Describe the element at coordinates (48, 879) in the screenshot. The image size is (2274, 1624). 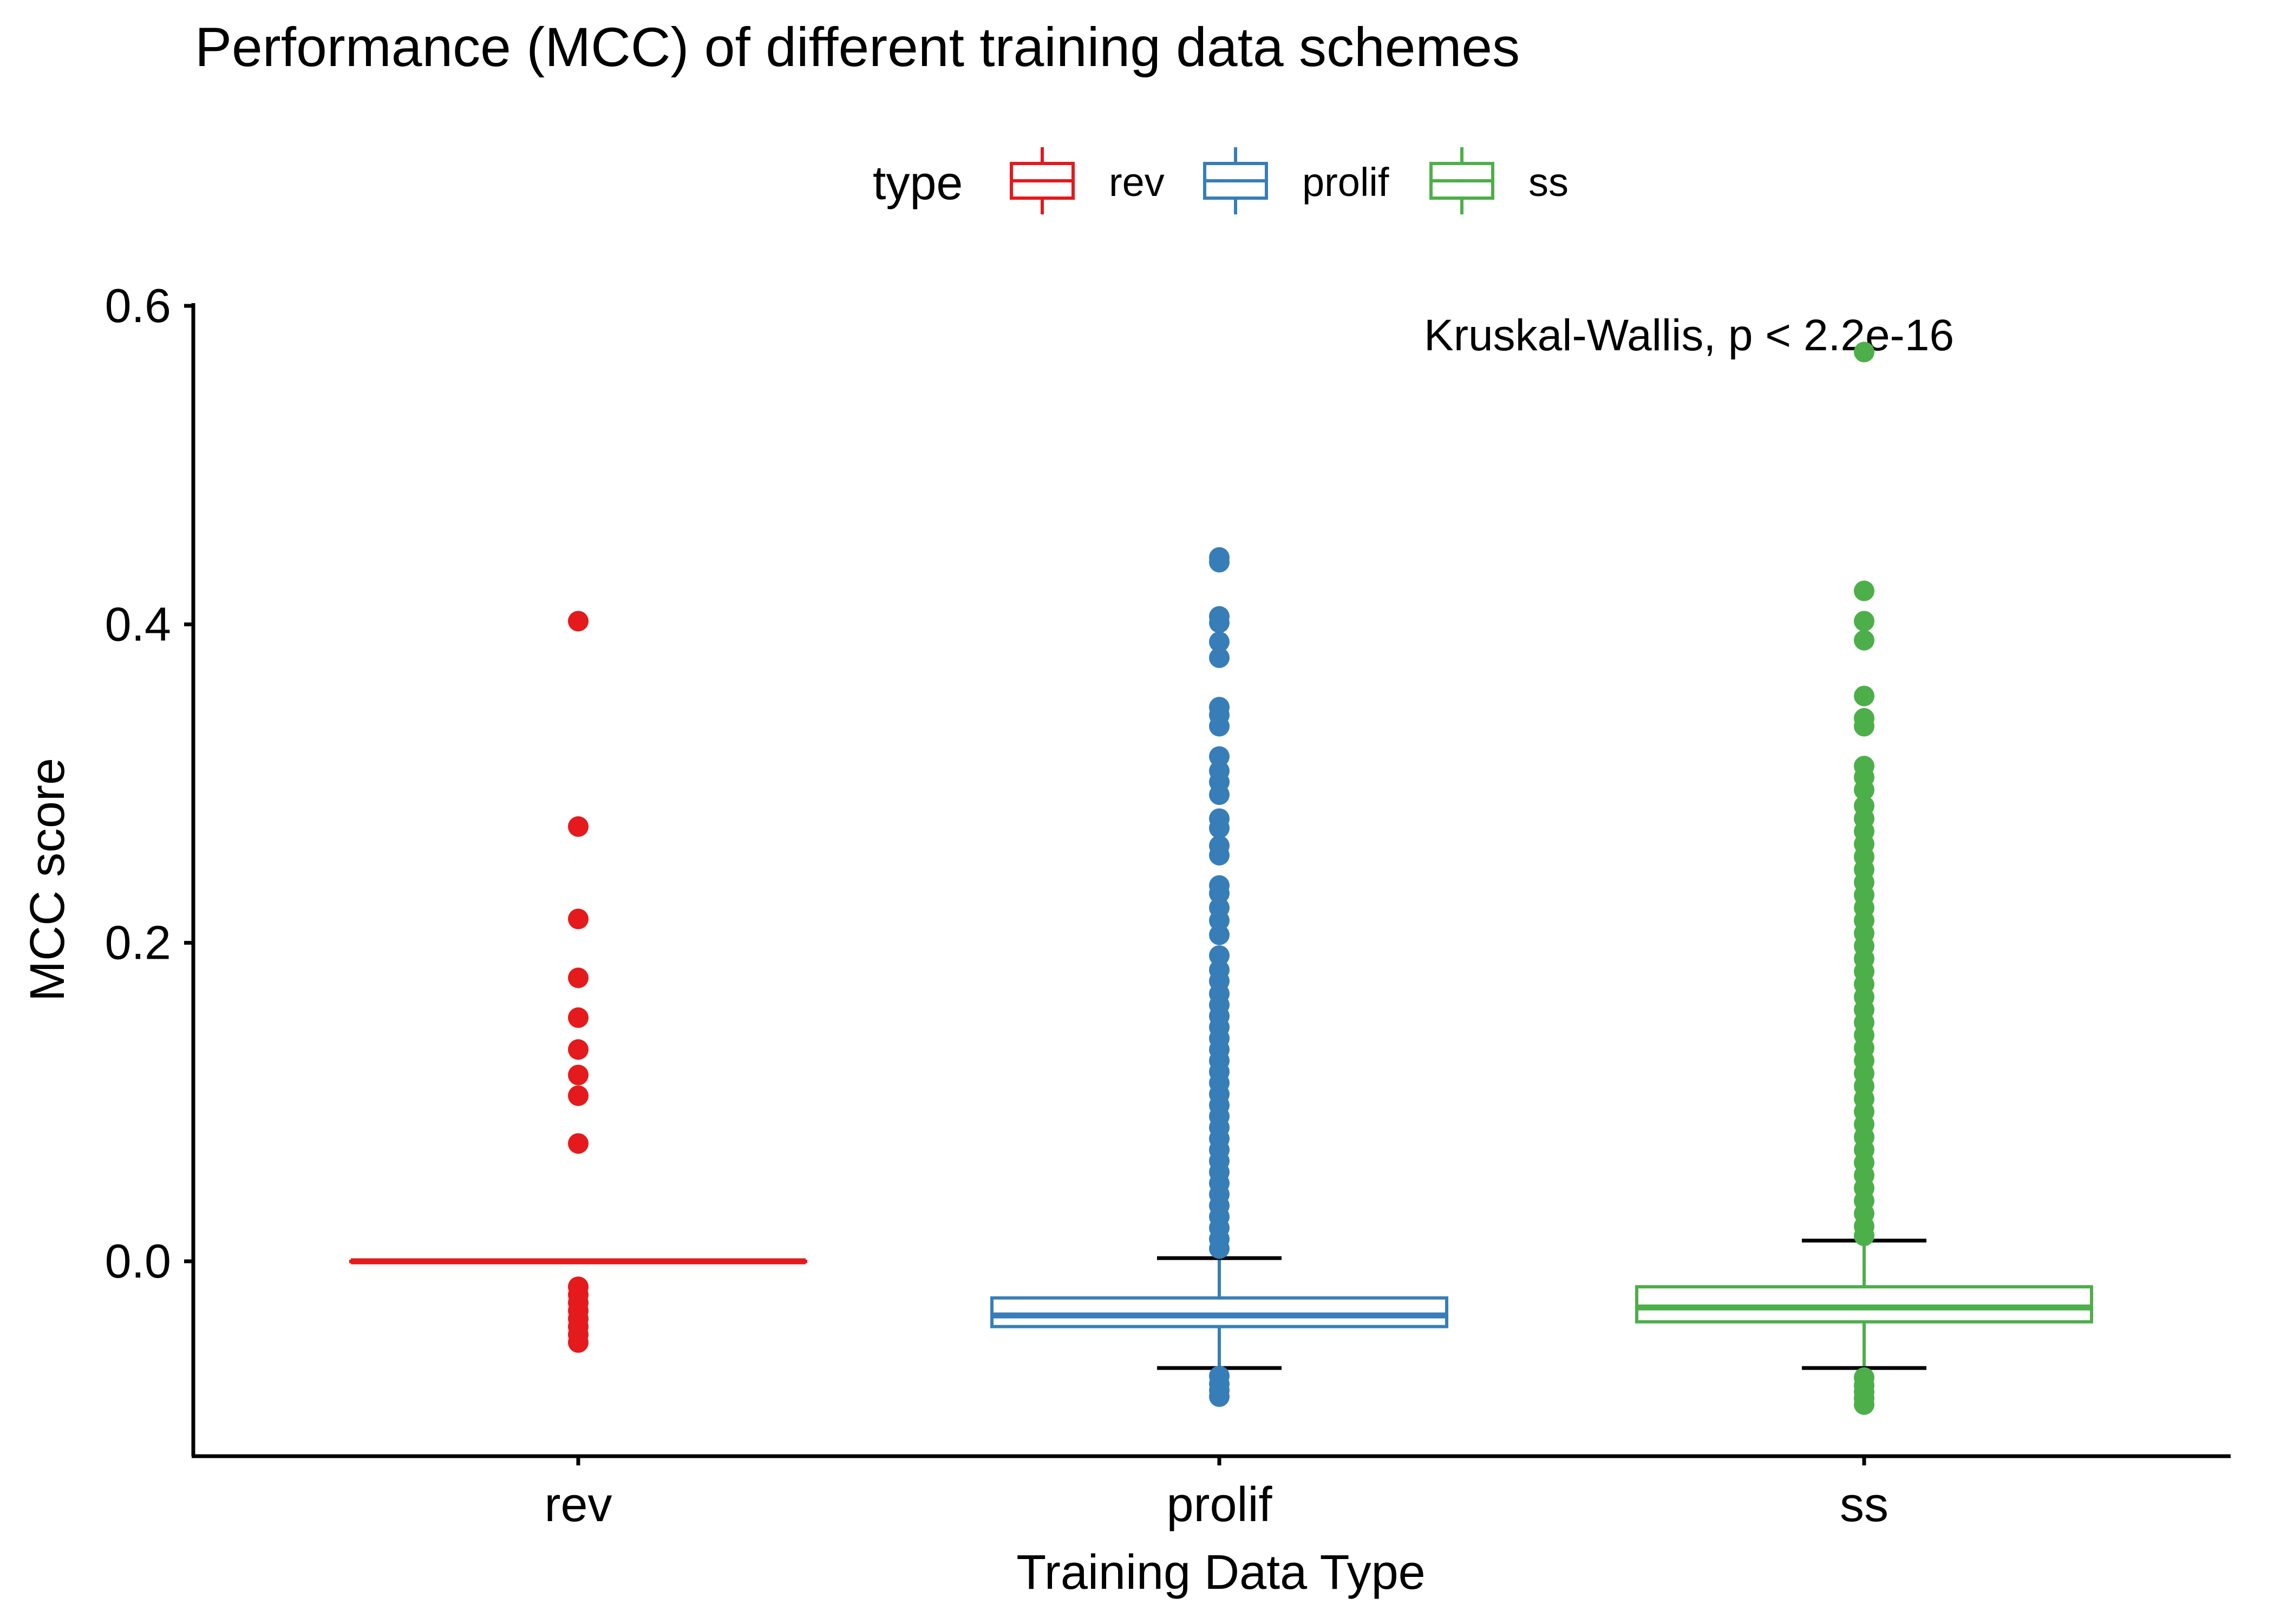
I see `y-axis-label: MCC score` at that location.